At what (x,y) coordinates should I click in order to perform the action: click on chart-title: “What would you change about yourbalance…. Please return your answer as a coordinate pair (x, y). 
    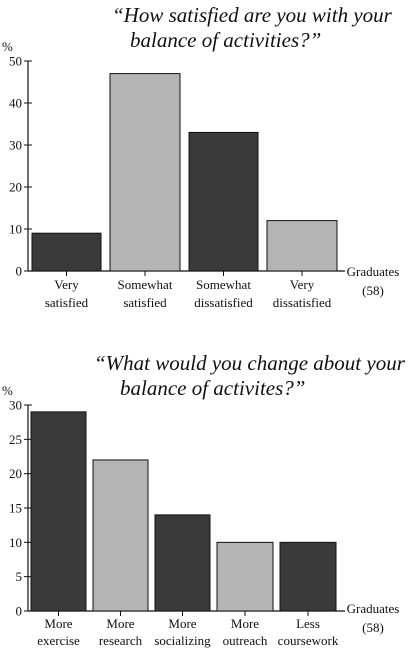
    Looking at the image, I should click on (250, 375).